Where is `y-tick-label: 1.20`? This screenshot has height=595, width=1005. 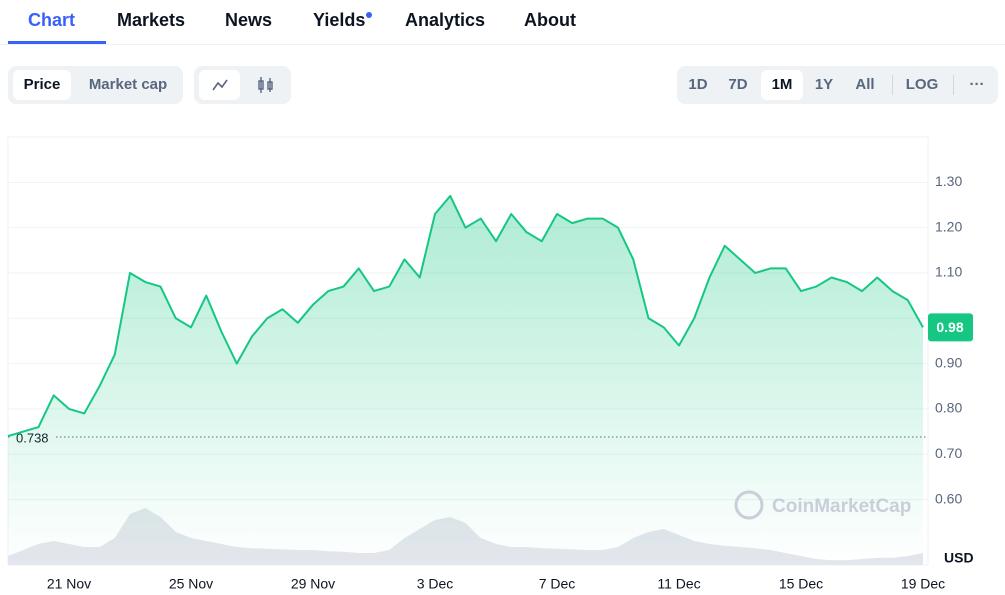 y-tick-label: 1.20 is located at coordinates (948, 226).